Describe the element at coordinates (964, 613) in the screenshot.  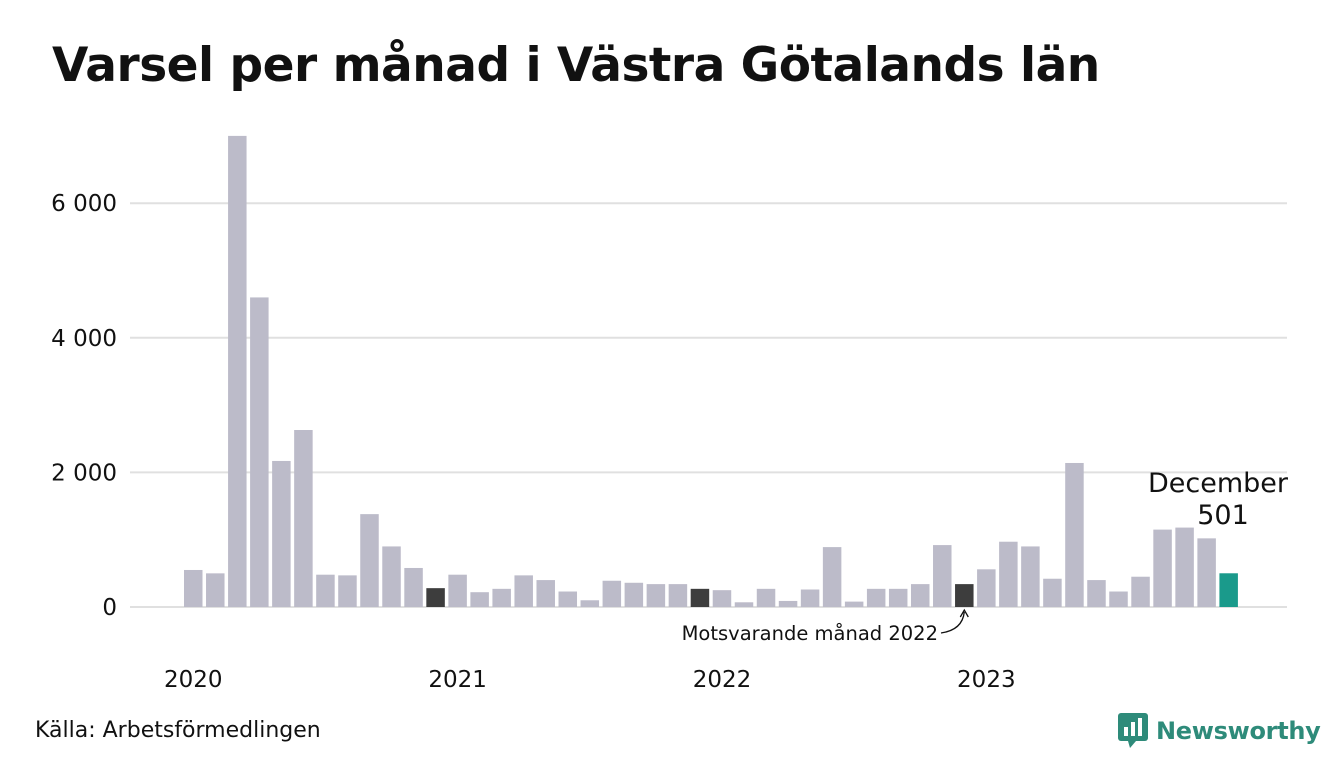
I see `annotation-arrowhead` at that location.